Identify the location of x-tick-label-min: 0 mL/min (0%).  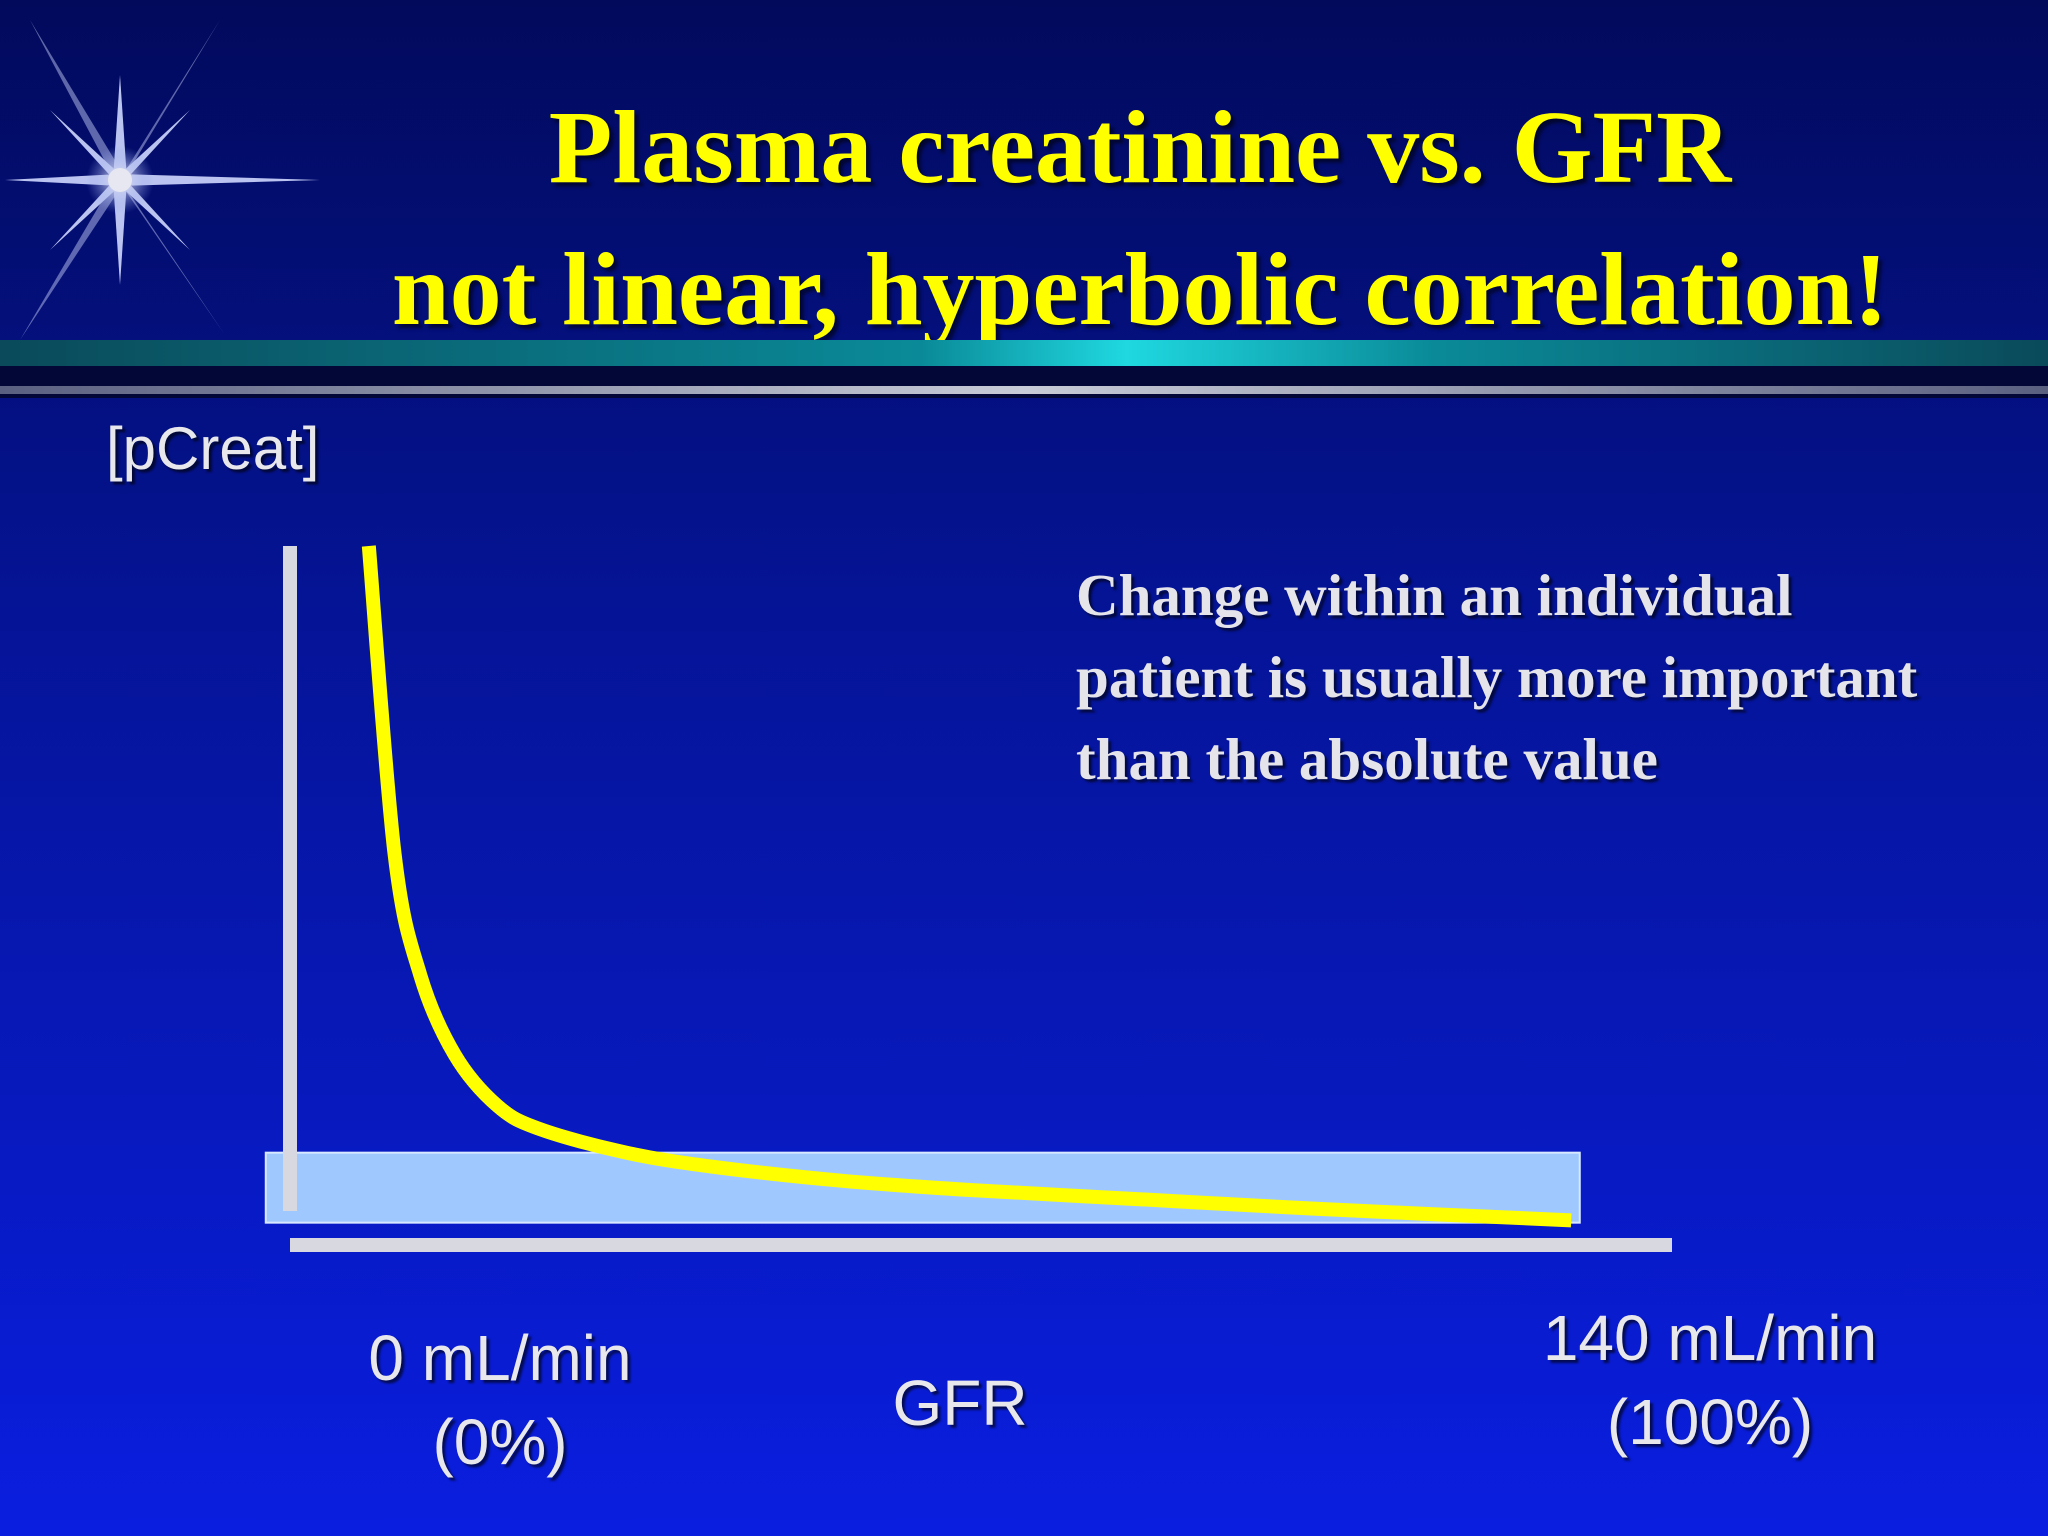
(500, 1400).